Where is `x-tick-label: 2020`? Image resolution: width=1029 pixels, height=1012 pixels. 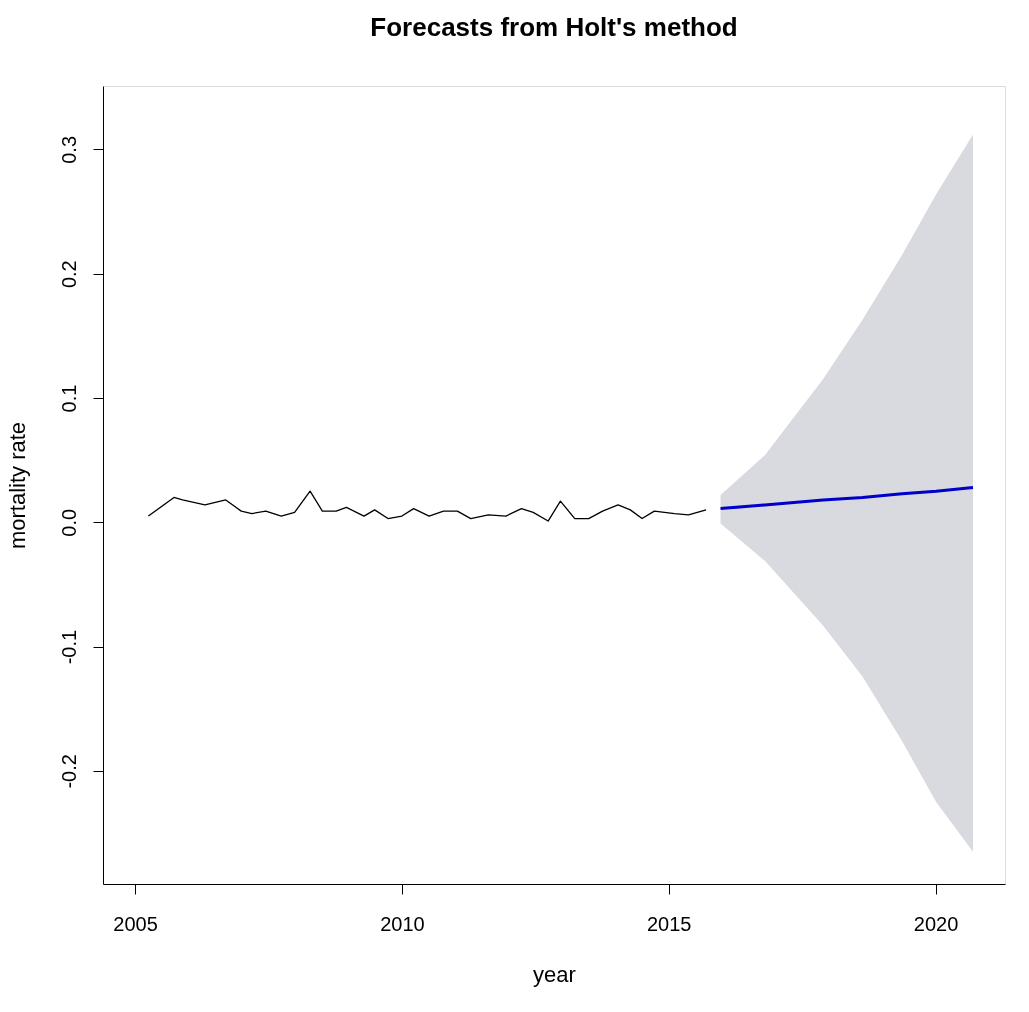
x-tick-label: 2020 is located at coordinates (936, 923).